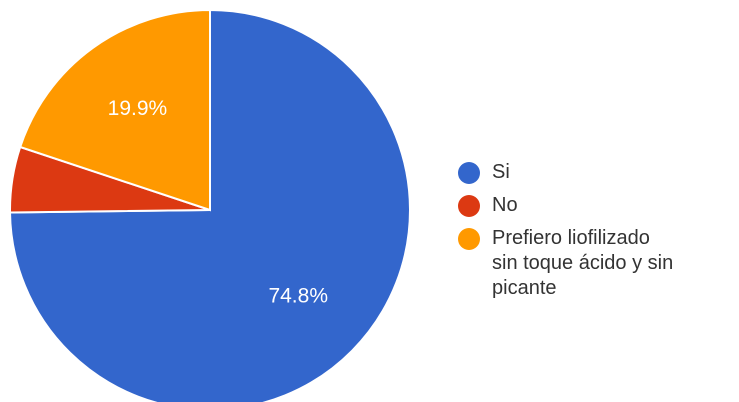 Image resolution: width=739 pixels, height=402 pixels. I want to click on legend-item-no: No, so click(595, 205).